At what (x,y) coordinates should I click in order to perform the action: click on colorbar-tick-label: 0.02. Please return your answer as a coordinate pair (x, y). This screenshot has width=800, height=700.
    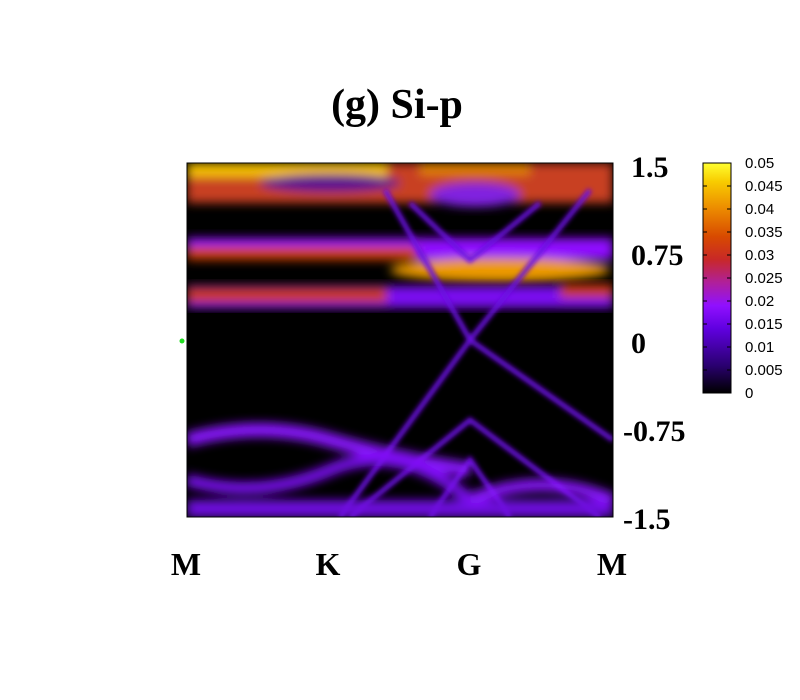
    Looking at the image, I should click on (759, 301).